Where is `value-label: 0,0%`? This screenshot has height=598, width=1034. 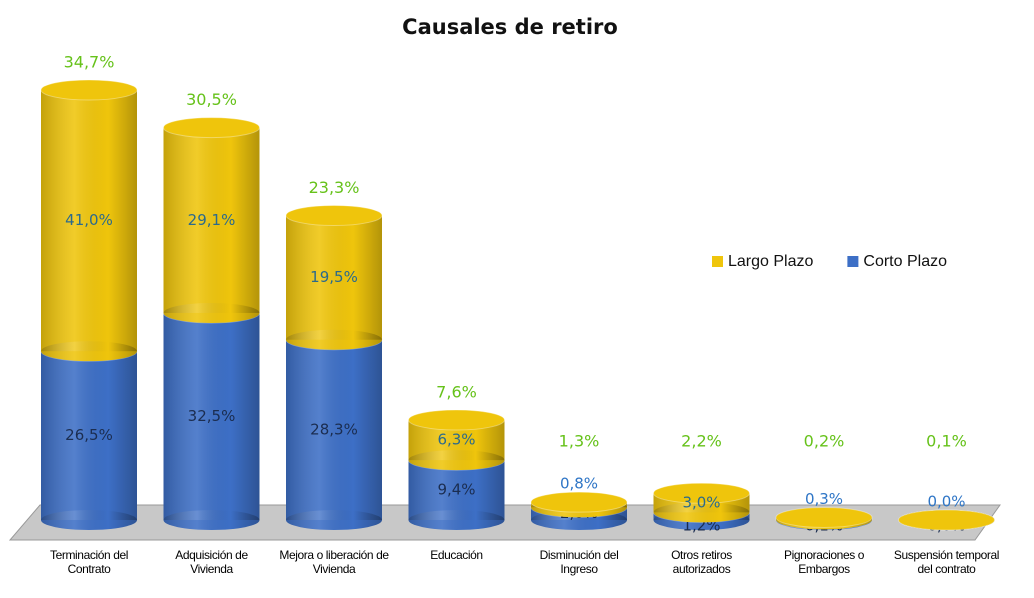 value-label: 0,0% is located at coordinates (946, 502).